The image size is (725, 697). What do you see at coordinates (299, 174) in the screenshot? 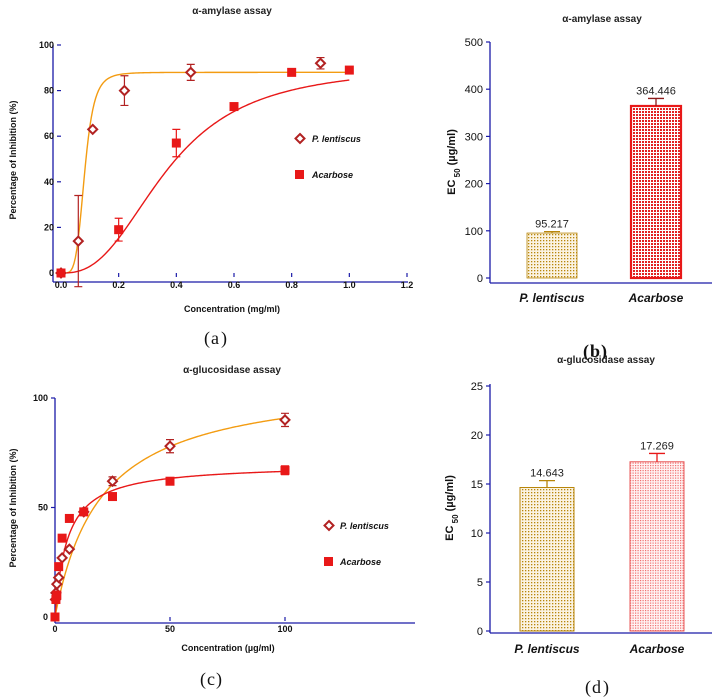
I see `chart-a-legend-marker-acarbose` at bounding box center [299, 174].